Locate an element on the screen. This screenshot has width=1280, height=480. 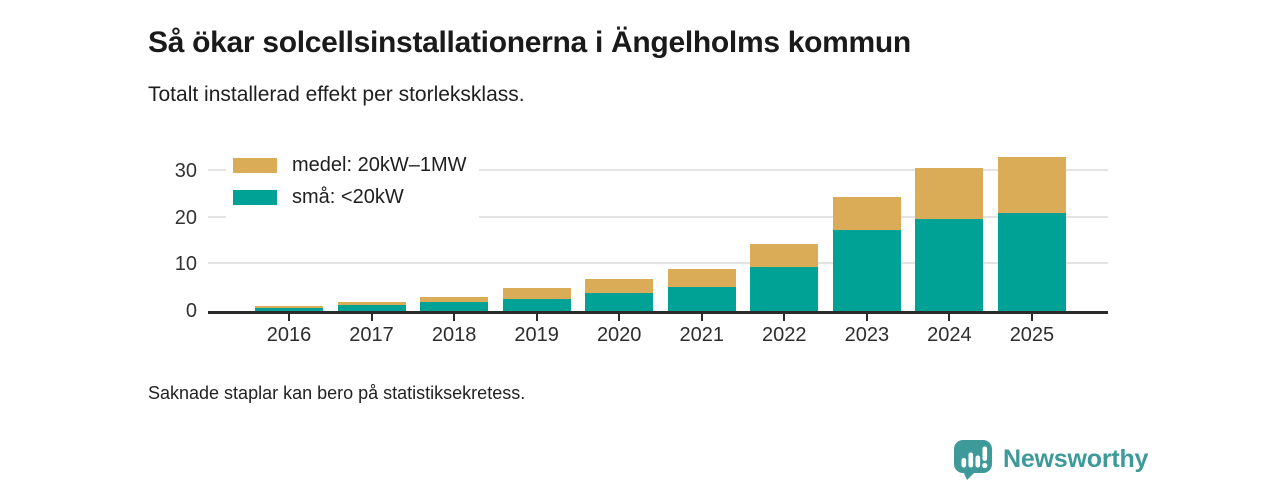
bar-chart-speech-bubble-icon is located at coordinates (973, 459).